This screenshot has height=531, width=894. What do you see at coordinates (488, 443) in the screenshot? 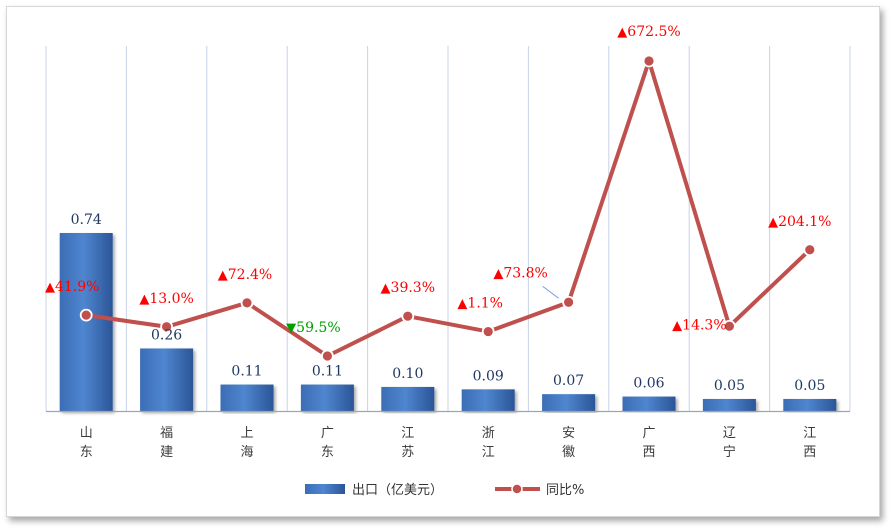
I see `category-label: 浙江` at bounding box center [488, 443].